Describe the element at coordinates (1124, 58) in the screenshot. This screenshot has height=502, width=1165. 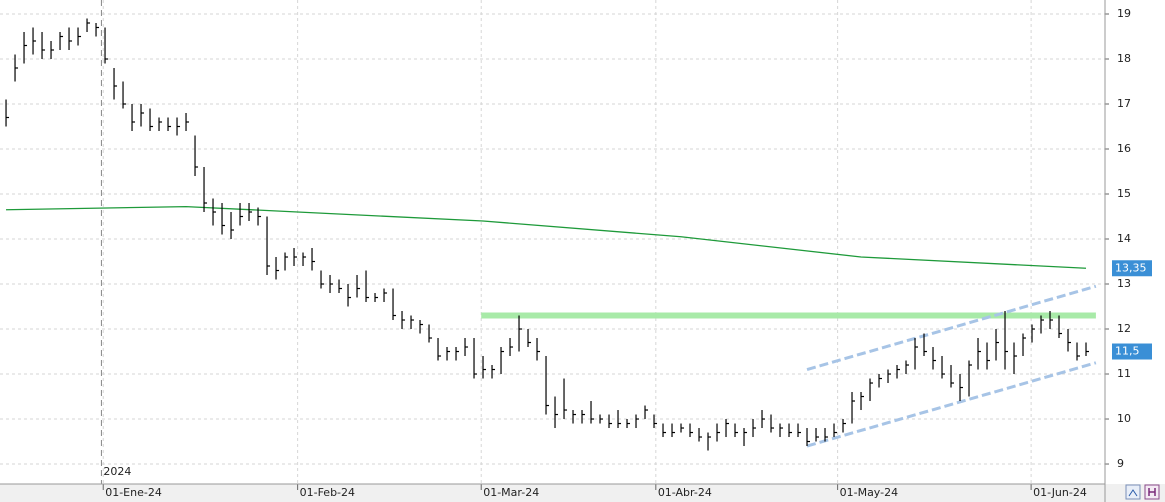
I see `y-tick-label: 18` at that location.